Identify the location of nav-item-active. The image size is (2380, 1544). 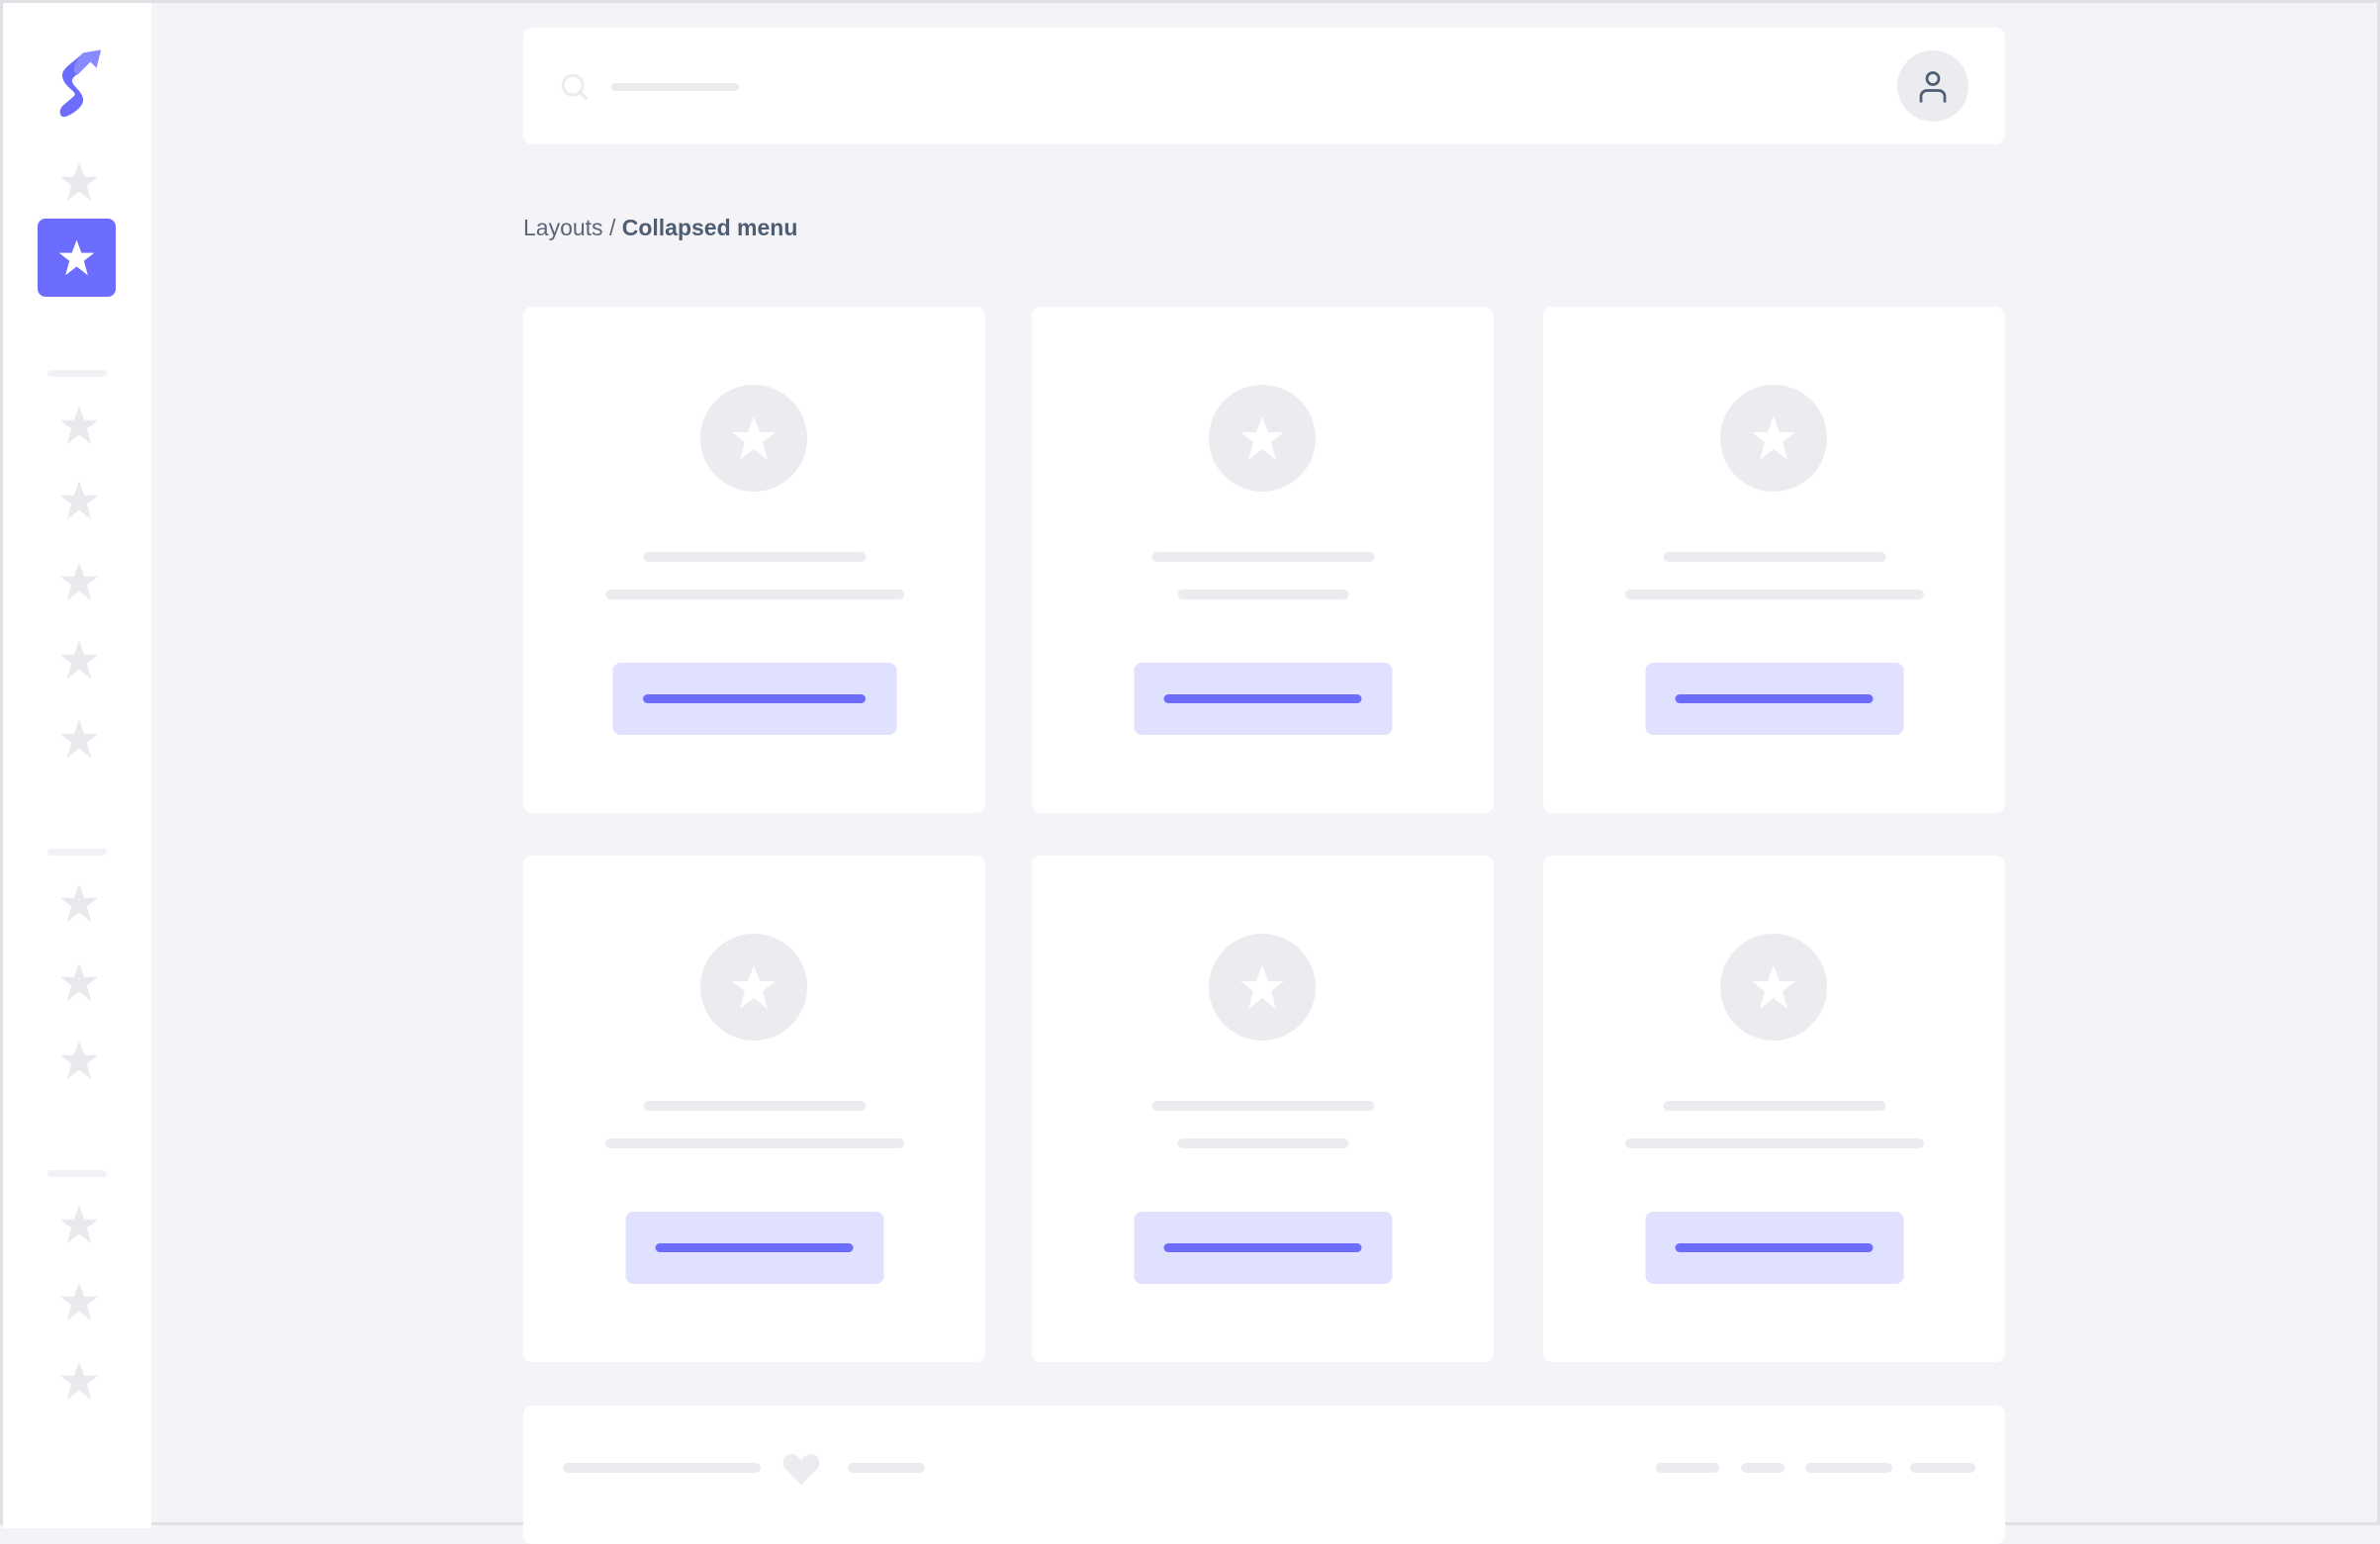
(77, 258).